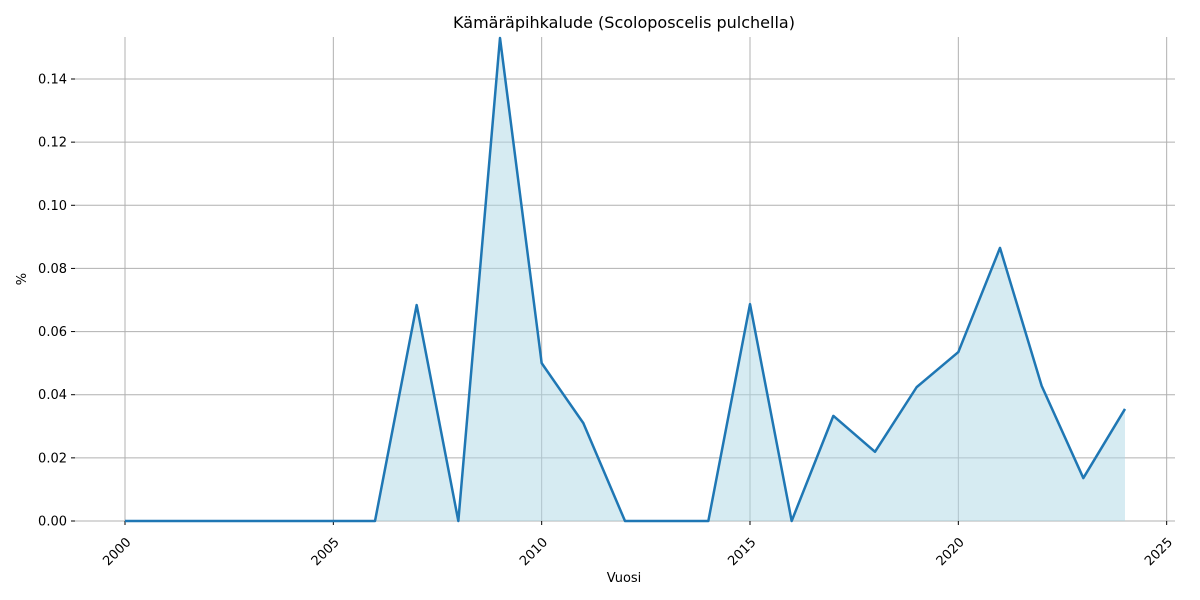 Image resolution: width=1200 pixels, height=600 pixels. What do you see at coordinates (52, 143) in the screenshot?
I see `y-tick-label: 0.12` at bounding box center [52, 143].